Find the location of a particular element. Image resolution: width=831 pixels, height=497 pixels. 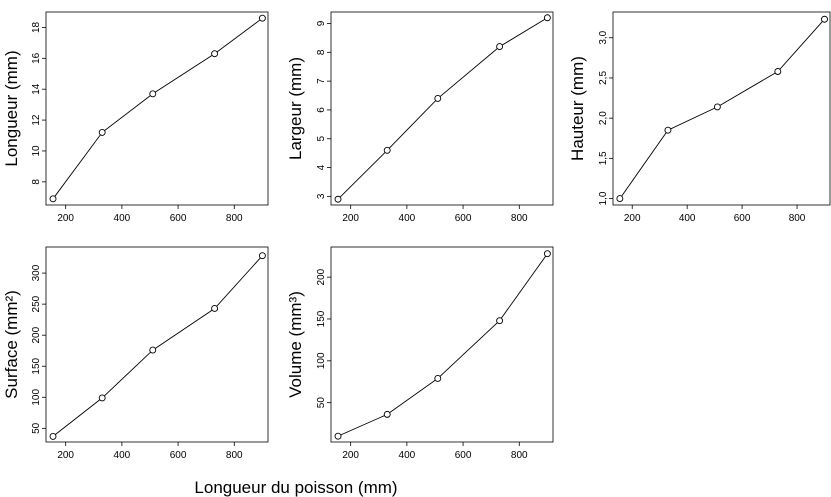

volume-x-tick-label: 400 is located at coordinates (407, 455).